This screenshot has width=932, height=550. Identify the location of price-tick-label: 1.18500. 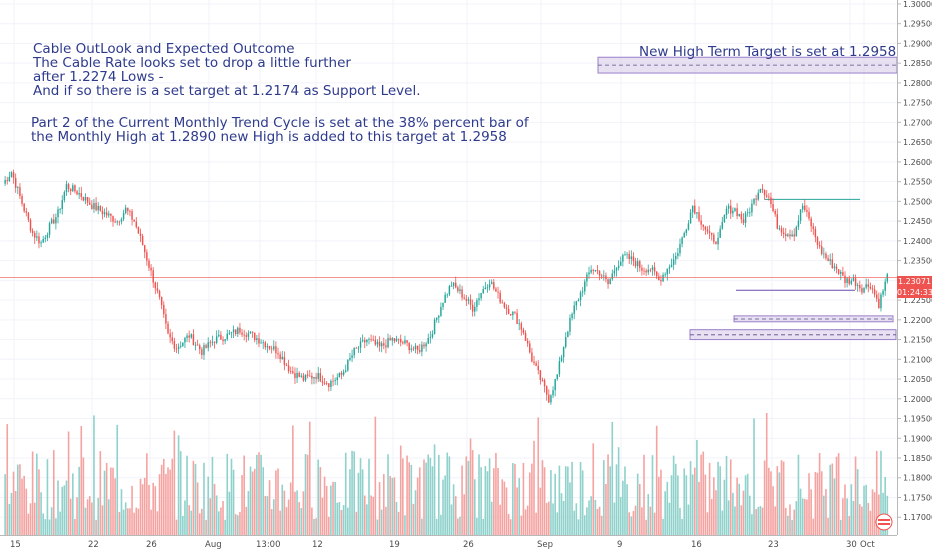
(917, 458).